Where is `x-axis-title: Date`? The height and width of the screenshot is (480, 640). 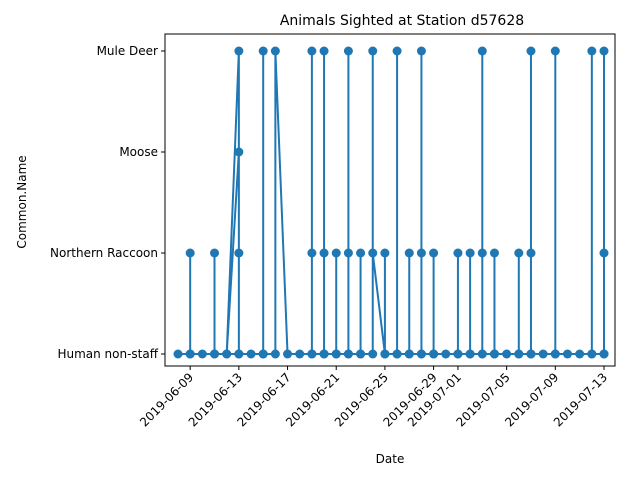 x-axis-title: Date is located at coordinates (390, 459).